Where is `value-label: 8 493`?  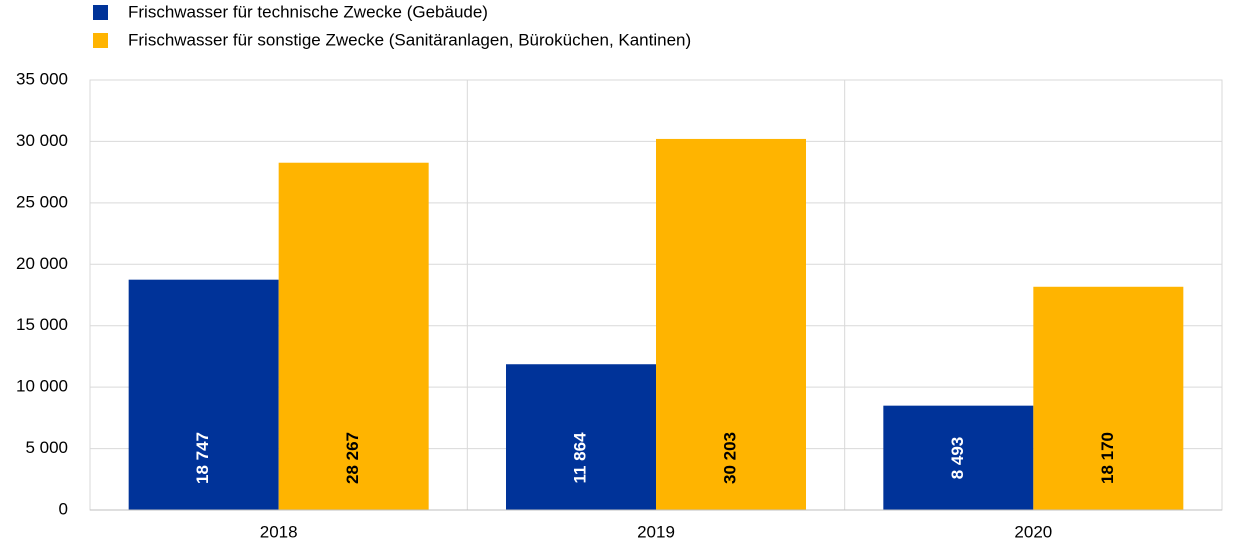 value-label: 8 493 is located at coordinates (957, 458).